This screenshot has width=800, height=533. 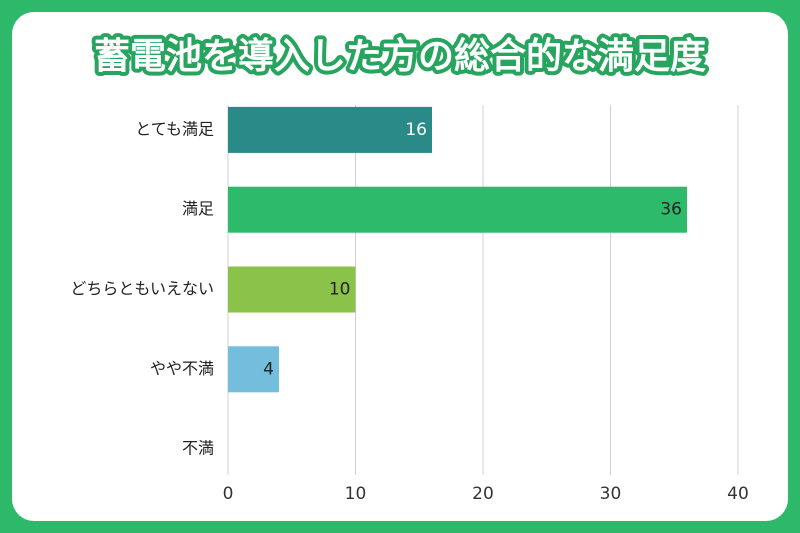 What do you see at coordinates (198, 208) in the screenshot?
I see `y-tick-label: 満足` at bounding box center [198, 208].